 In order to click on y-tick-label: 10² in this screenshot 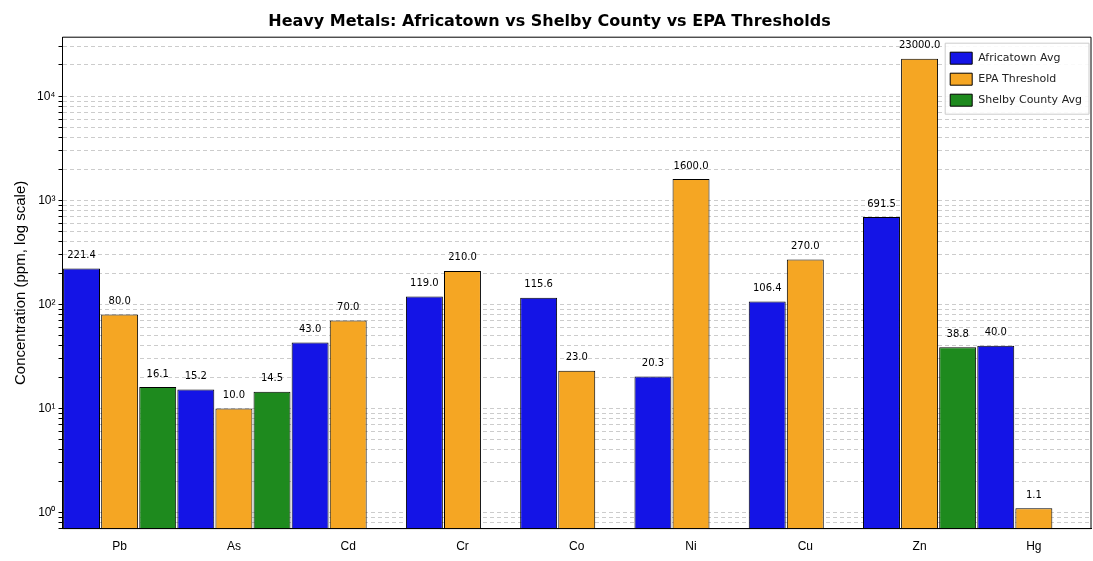, I will do `click(47, 303)`.